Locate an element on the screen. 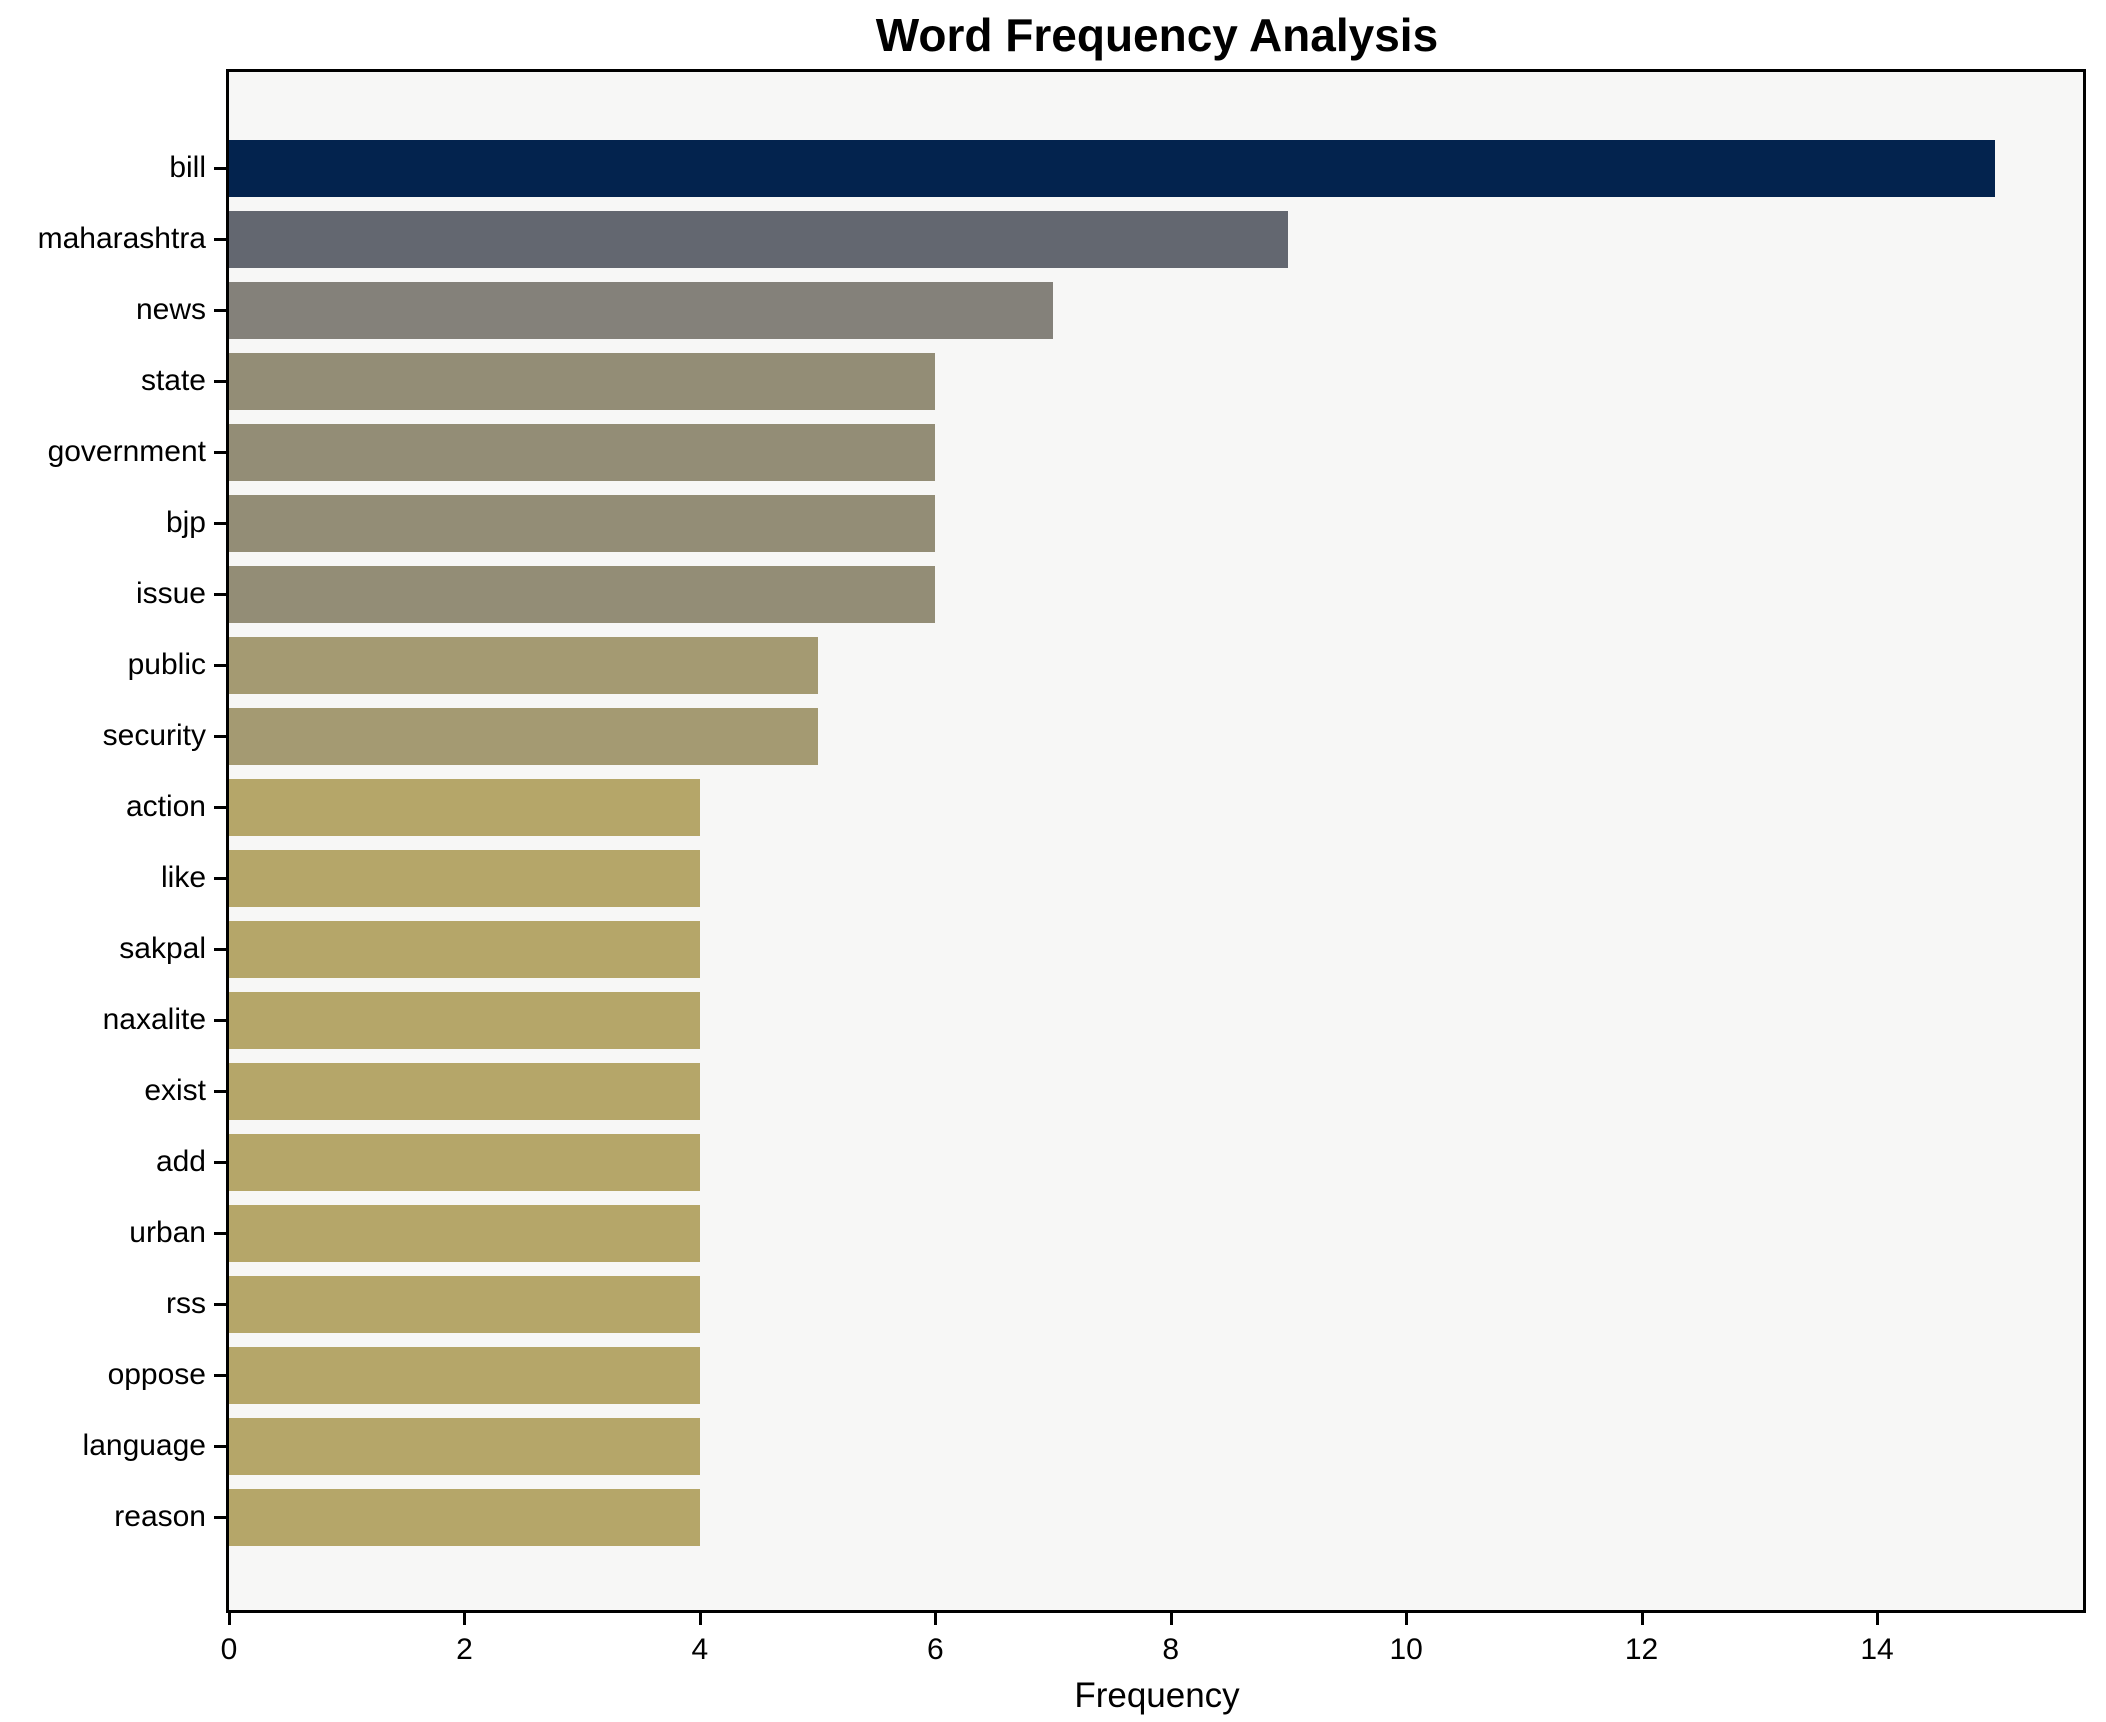 This screenshot has width=2106, height=1722. ytick-label-exist: exist is located at coordinates (175, 1090).